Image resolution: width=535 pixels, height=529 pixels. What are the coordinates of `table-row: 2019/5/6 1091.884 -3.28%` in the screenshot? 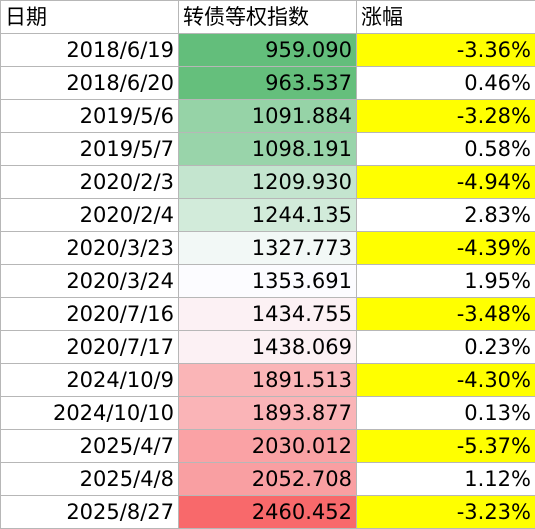 It's located at (267, 116).